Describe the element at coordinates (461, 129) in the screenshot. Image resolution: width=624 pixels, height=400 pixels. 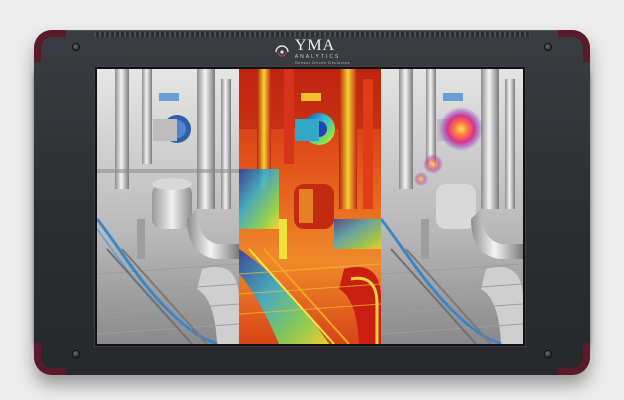
I see `hotspot-marker` at that location.